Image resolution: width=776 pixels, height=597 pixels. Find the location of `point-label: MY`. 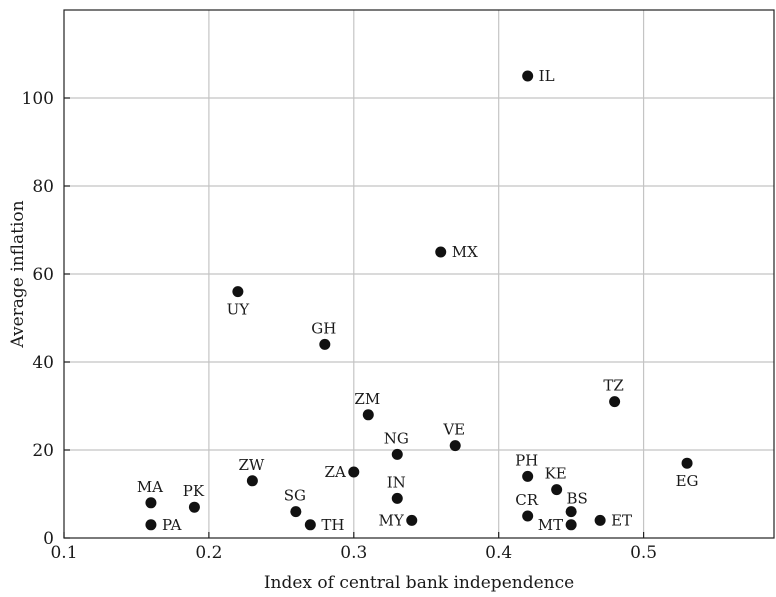

point-label: MY is located at coordinates (391, 520).